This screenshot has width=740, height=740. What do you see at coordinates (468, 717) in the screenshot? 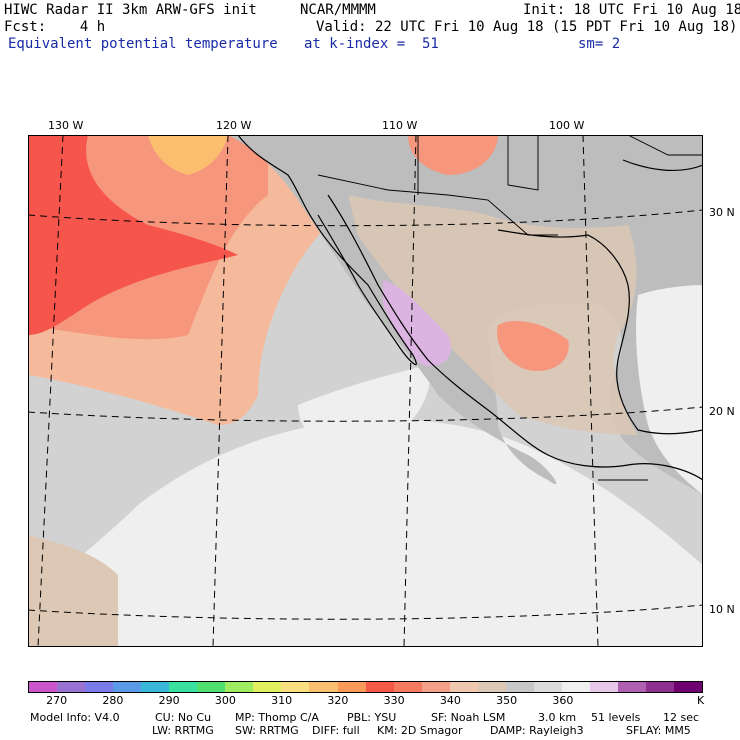
I see `footer-sf: SF: Noah LSM` at bounding box center [468, 717].